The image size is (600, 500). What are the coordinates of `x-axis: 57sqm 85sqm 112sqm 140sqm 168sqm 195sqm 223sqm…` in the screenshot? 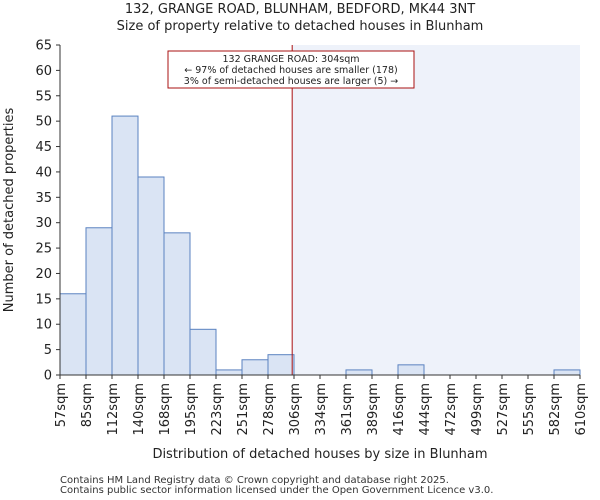 It's located at (321, 405).